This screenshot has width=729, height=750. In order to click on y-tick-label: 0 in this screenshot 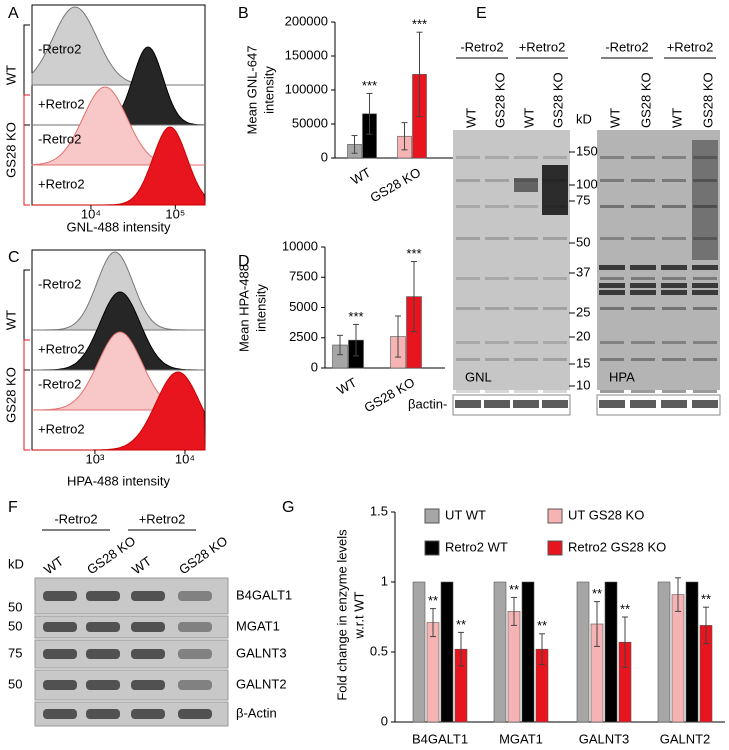, I will do `click(314, 366)`.